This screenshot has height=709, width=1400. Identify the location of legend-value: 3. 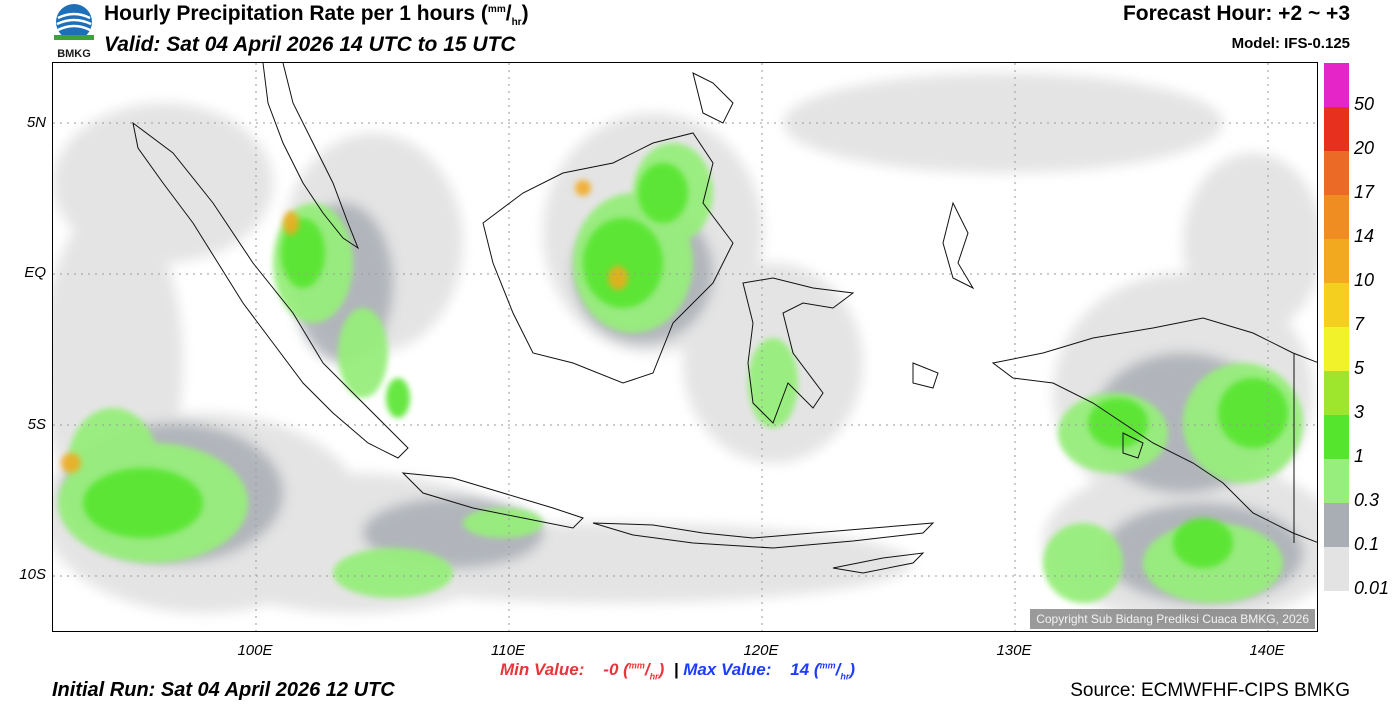
(1359, 412).